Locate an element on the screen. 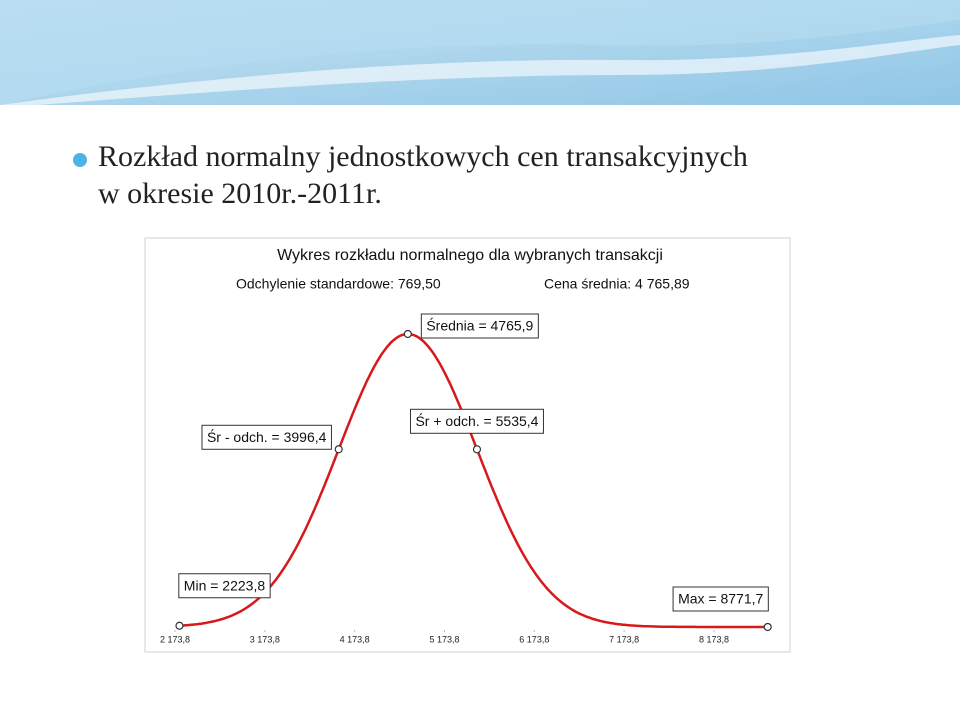  x-tick-label: 8 173,8 is located at coordinates (714, 639).